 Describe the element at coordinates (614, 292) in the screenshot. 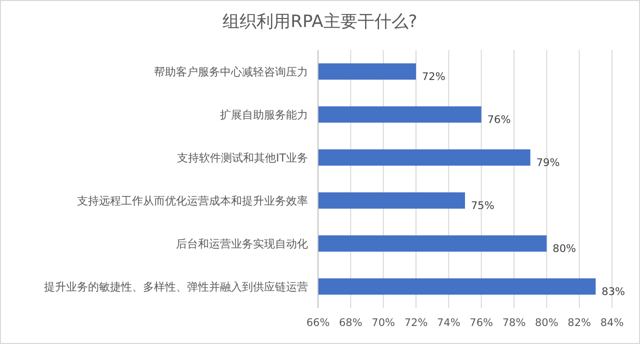

I see `data-label: 83%` at that location.